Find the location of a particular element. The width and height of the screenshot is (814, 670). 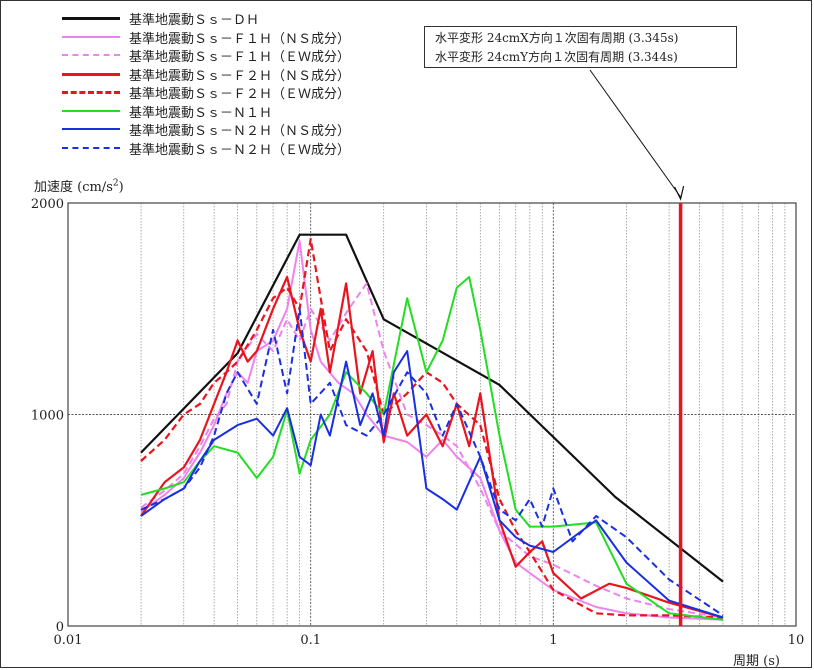

y-tick-label: 2000 is located at coordinates (47, 204).